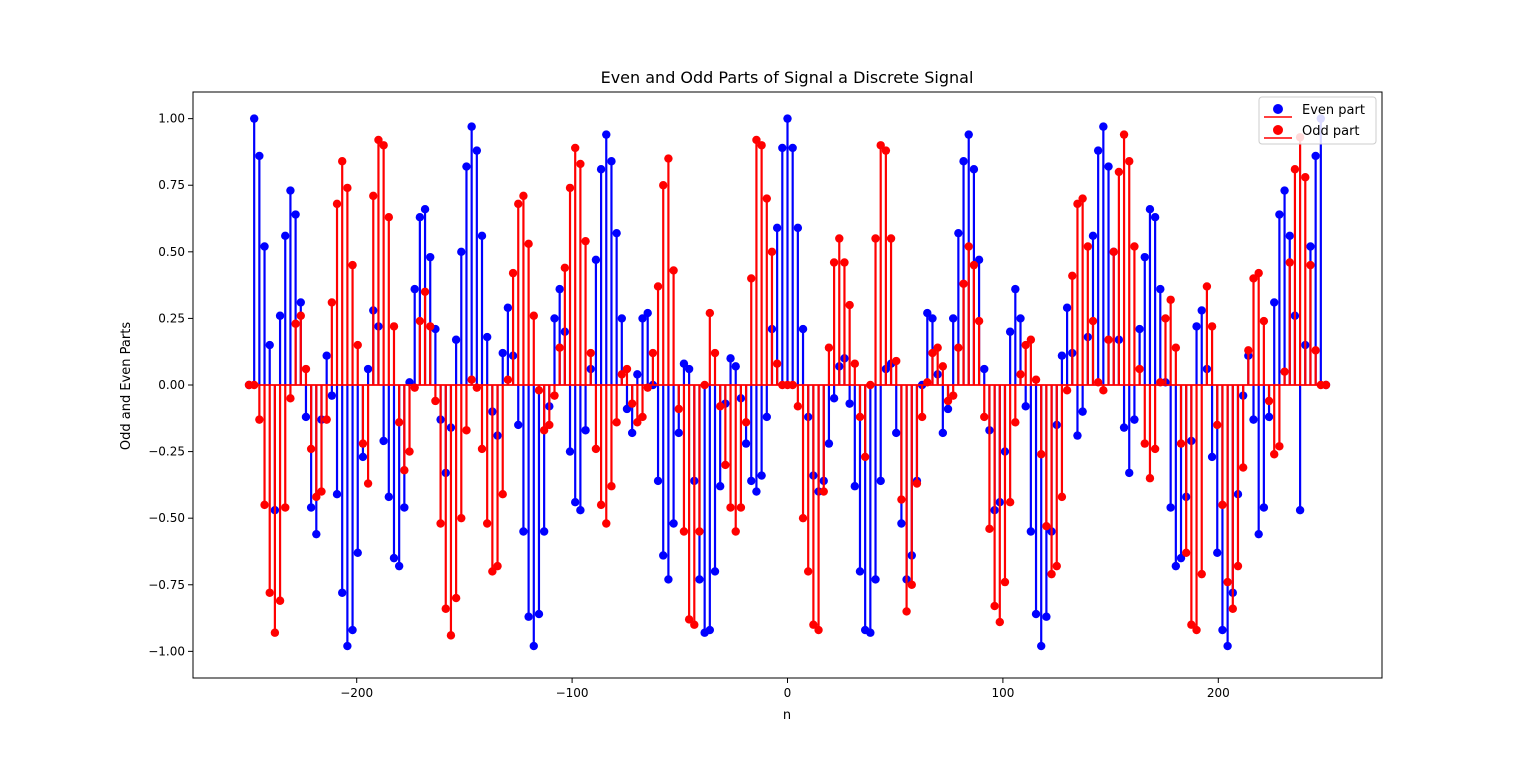  Describe the element at coordinates (1317, 120) in the screenshot. I see `legend: Even part Odd part` at that location.